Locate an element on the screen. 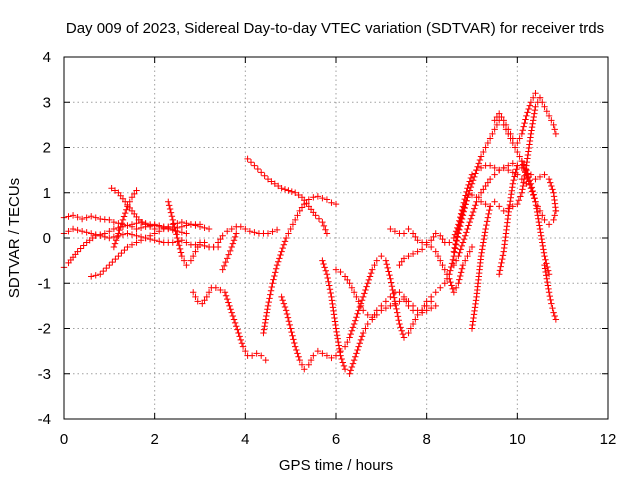 This screenshot has height=480, width=640. y-tick-label: -4 is located at coordinates (44, 419).